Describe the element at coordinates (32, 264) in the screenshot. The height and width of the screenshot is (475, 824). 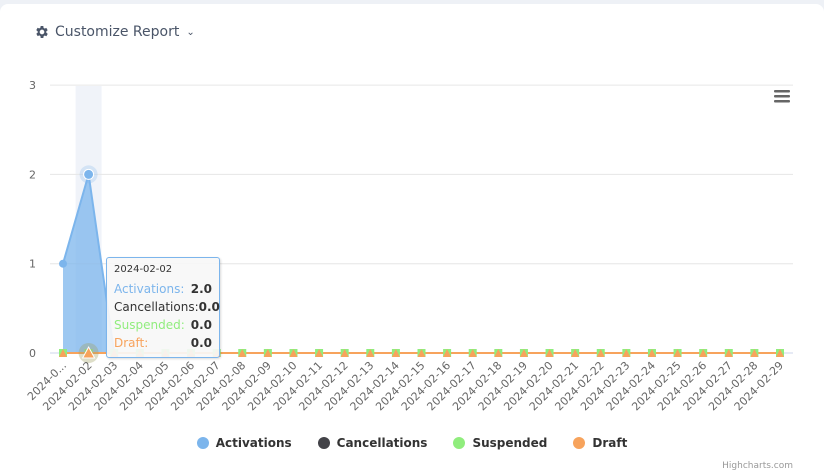
I see `svg-text: 1` at that location.